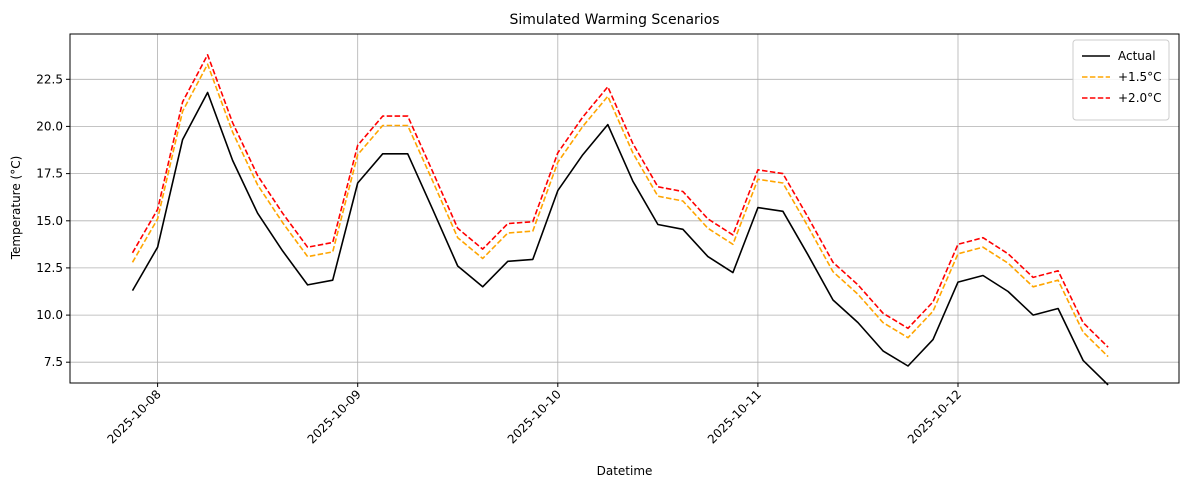 The height and width of the screenshot is (490, 1189). I want to click on y-axis-label: Temperature (°C), so click(16, 208).